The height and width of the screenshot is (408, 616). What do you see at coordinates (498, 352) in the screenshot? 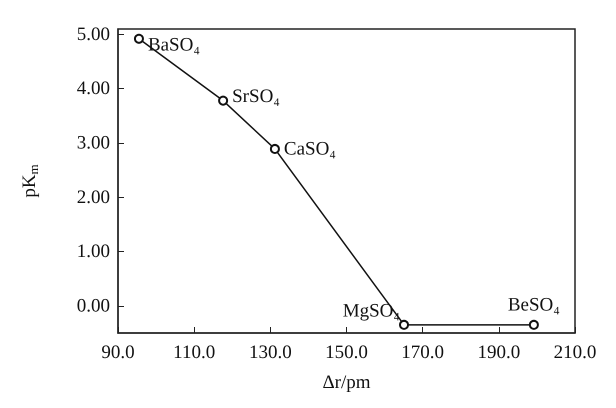
I see `x-tick-label: 190.0` at bounding box center [498, 352].